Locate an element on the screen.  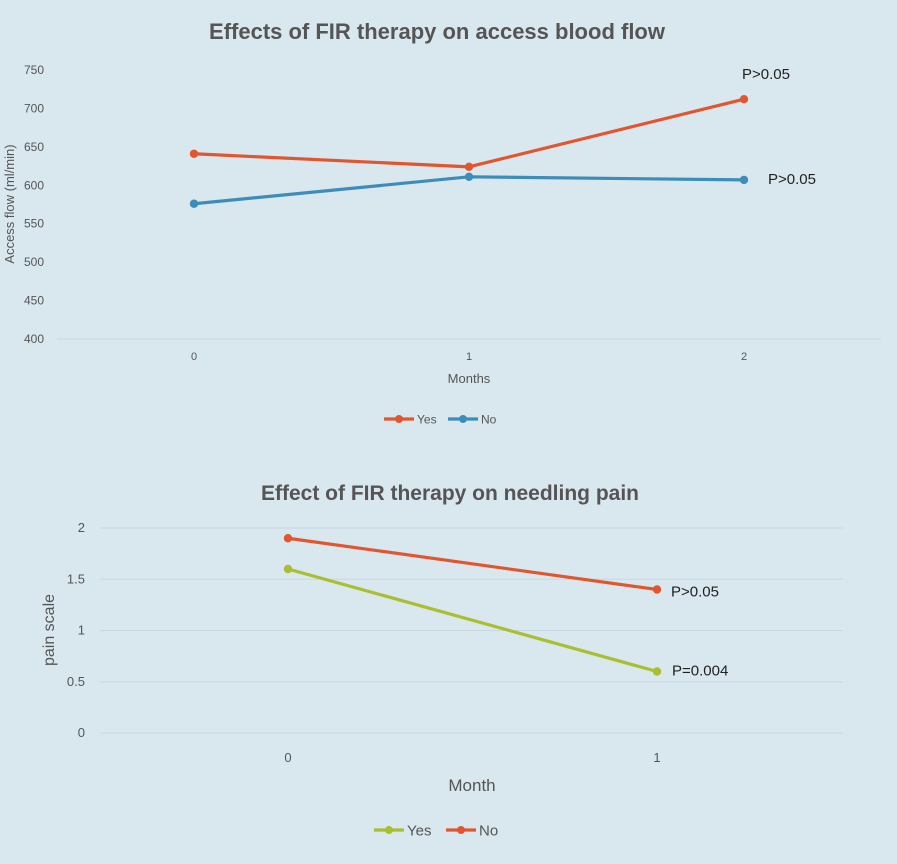
chart2-ytick-label: 2 is located at coordinates (81, 527).